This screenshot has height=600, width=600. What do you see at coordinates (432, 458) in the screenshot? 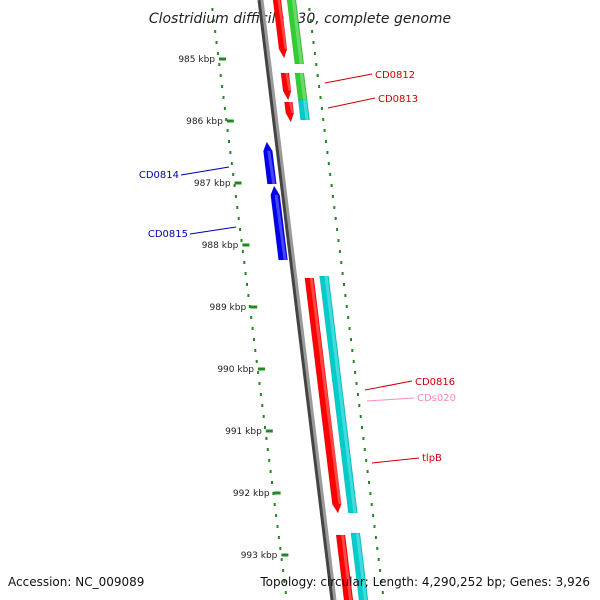
I see `gene-label-tlpb: tlpB` at bounding box center [432, 458].